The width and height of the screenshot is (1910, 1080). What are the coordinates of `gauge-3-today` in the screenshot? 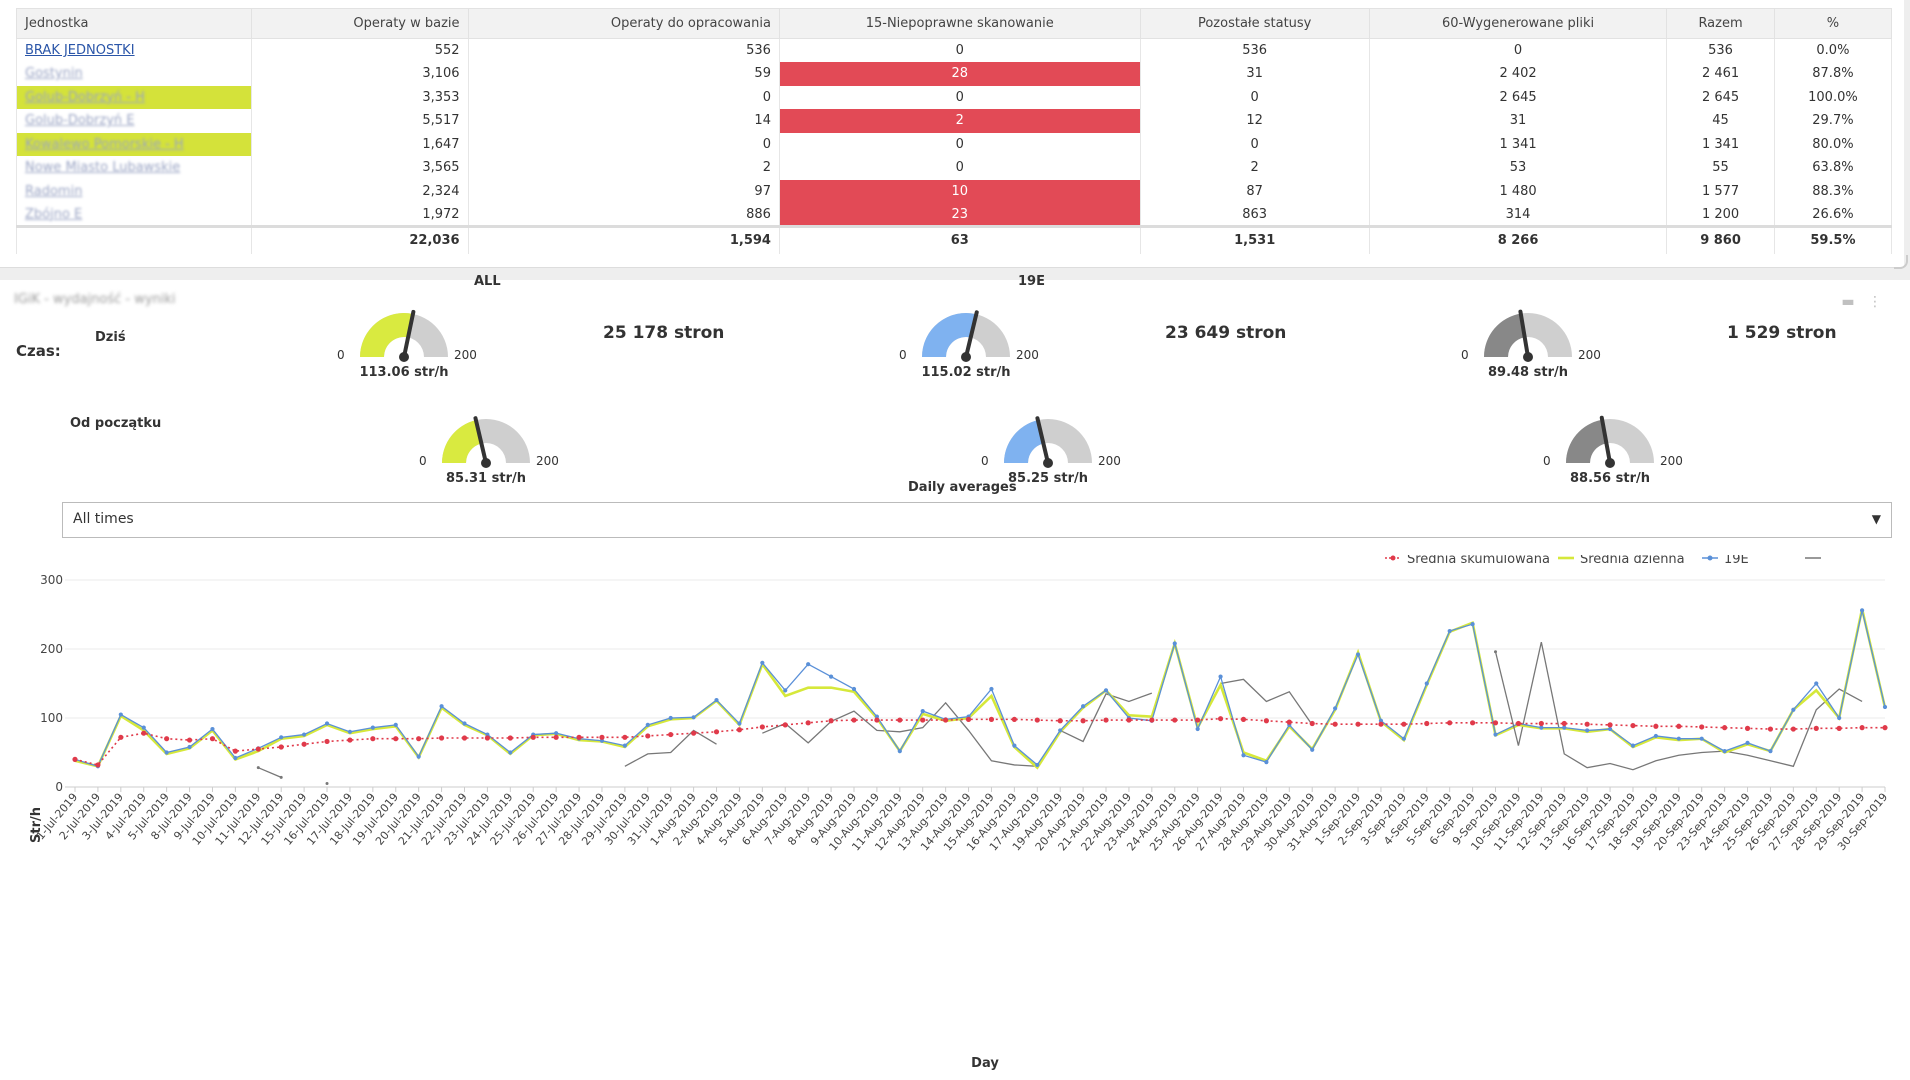 It's located at (1528, 335).